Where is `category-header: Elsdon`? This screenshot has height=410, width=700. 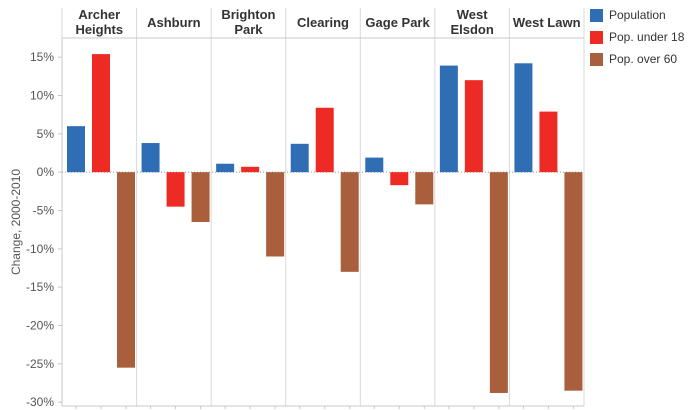
category-header: Elsdon is located at coordinates (471, 29).